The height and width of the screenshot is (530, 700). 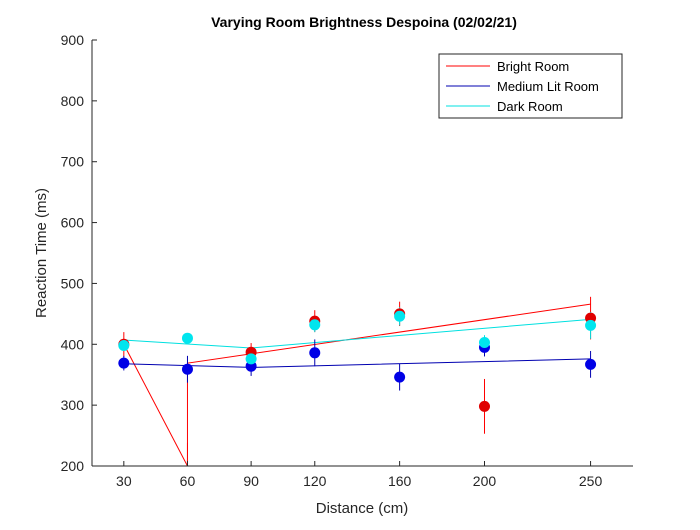 What do you see at coordinates (485, 481) in the screenshot?
I see `x-tick-label: 200` at bounding box center [485, 481].